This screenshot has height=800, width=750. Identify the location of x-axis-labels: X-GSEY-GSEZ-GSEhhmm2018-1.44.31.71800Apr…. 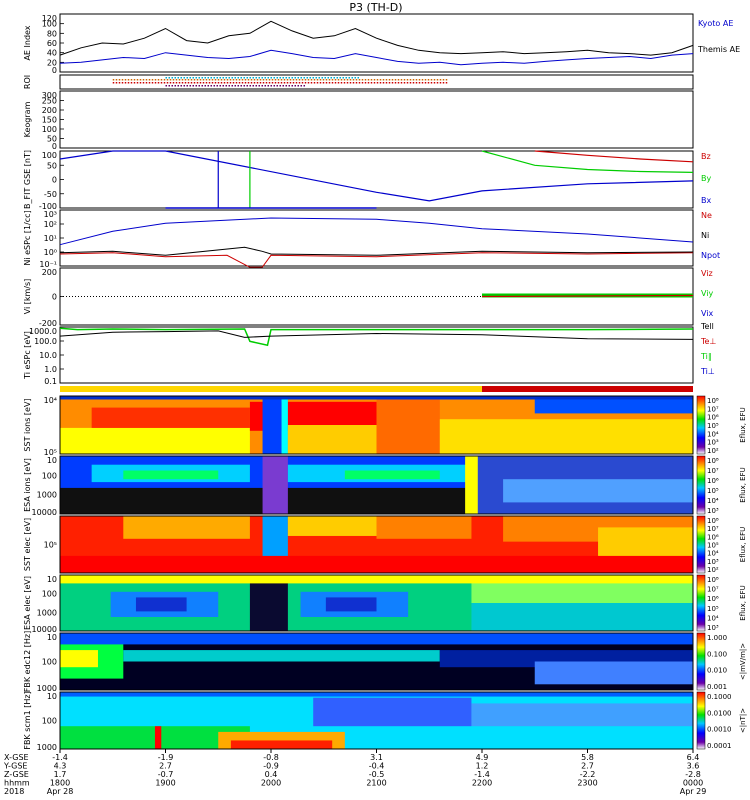
(354, 772).